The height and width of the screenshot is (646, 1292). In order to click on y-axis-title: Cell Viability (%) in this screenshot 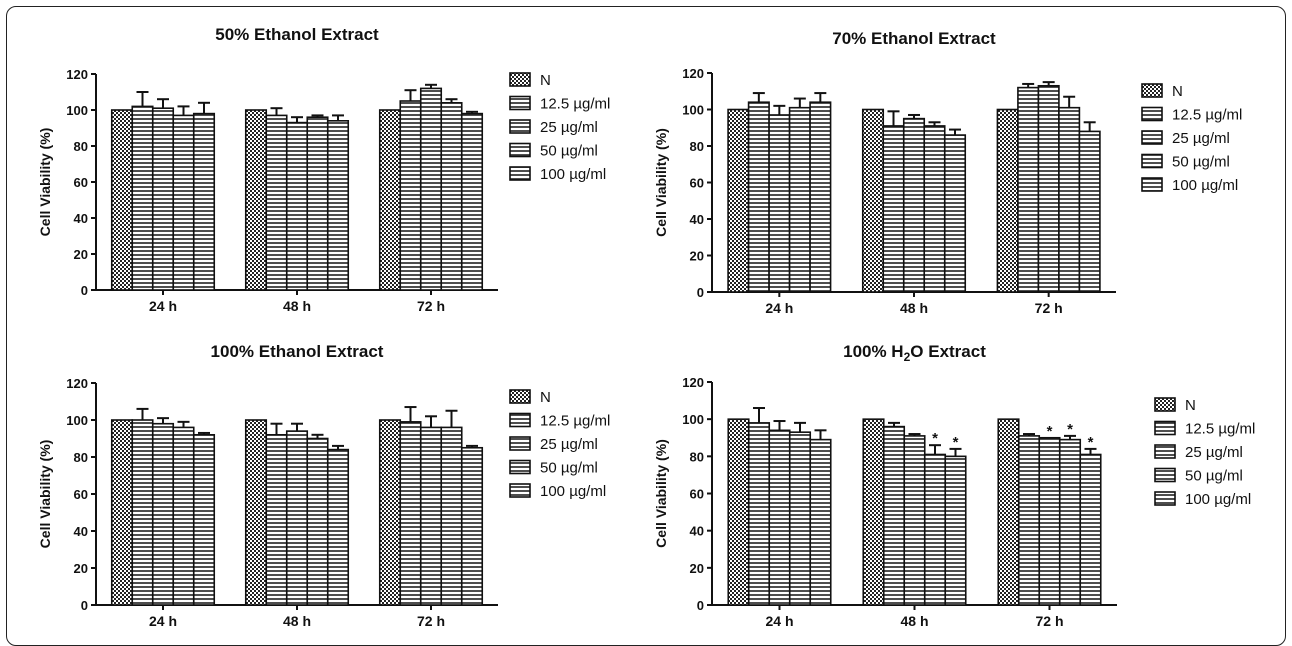, I will do `click(45, 494)`.